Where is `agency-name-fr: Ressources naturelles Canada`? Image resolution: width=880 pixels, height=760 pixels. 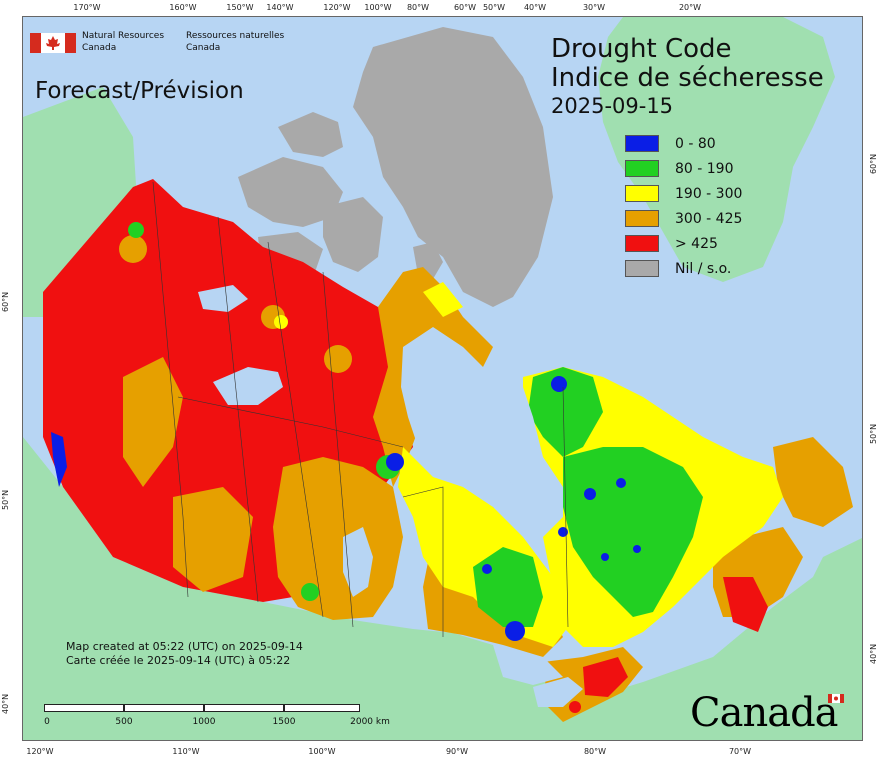 agency-name-fr: Ressources naturelles Canada is located at coordinates (235, 42).